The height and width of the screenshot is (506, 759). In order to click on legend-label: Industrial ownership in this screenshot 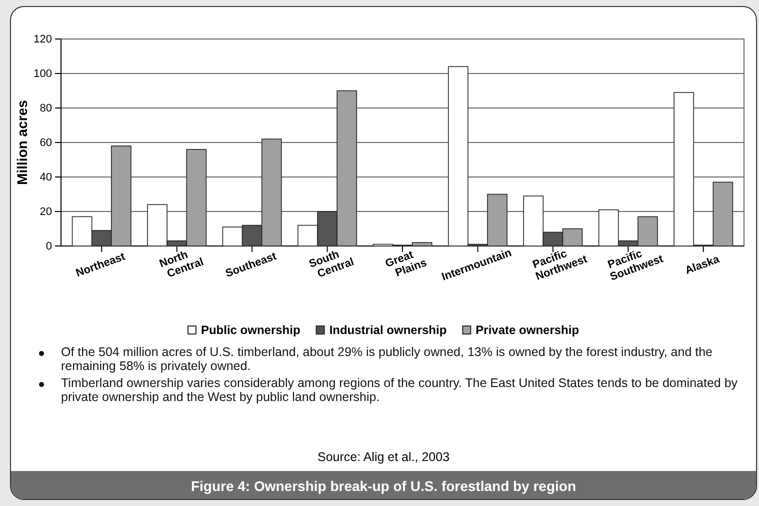, I will do `click(388, 330)`.